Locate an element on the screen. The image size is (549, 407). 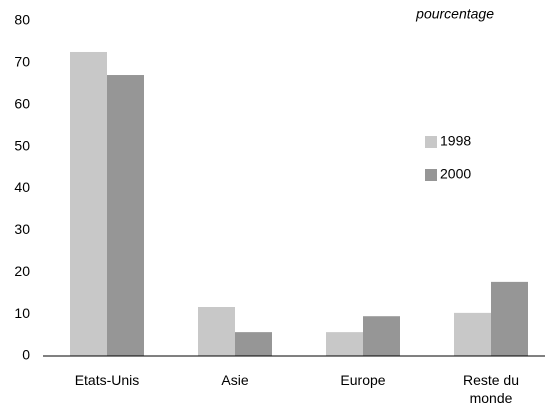
x-tick-label: Reste du monde is located at coordinates (491, 389).